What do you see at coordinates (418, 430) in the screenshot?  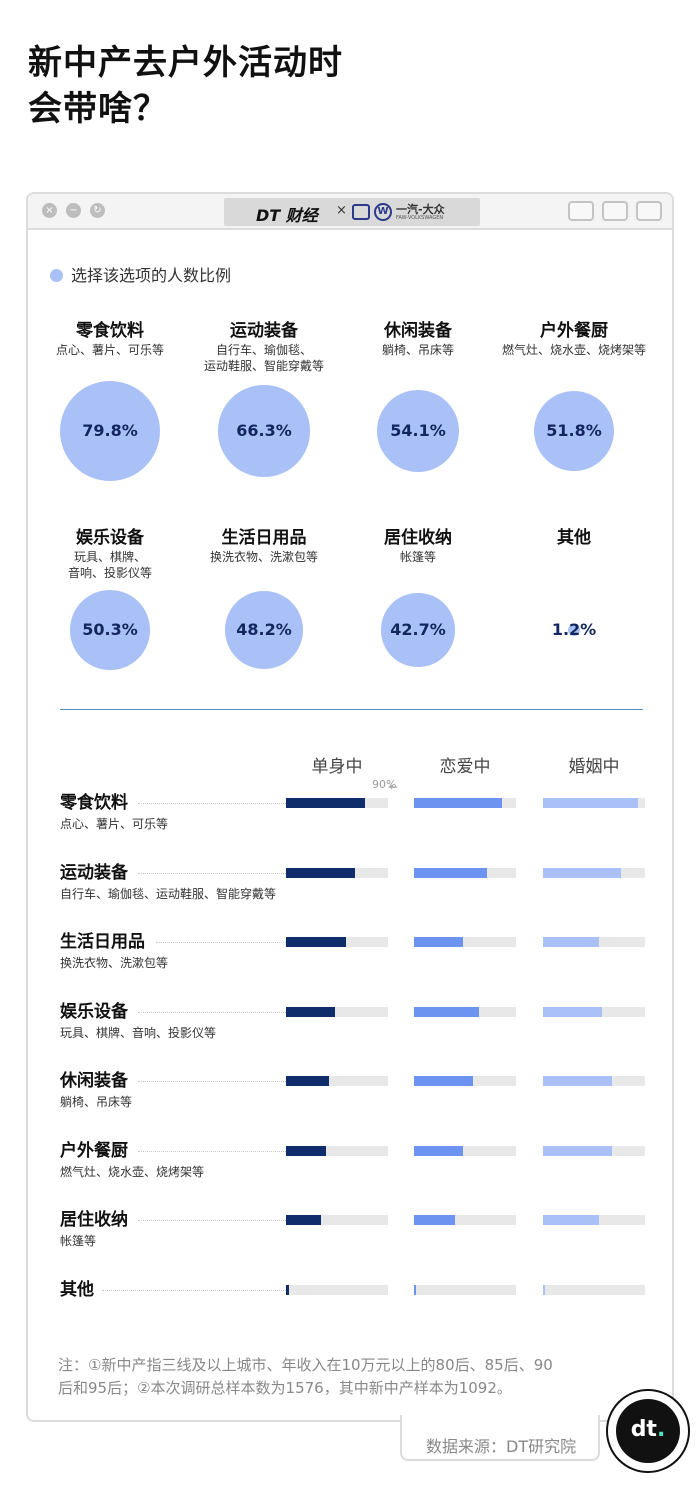 I see `bubble-value-label: 54.1%` at bounding box center [418, 430].